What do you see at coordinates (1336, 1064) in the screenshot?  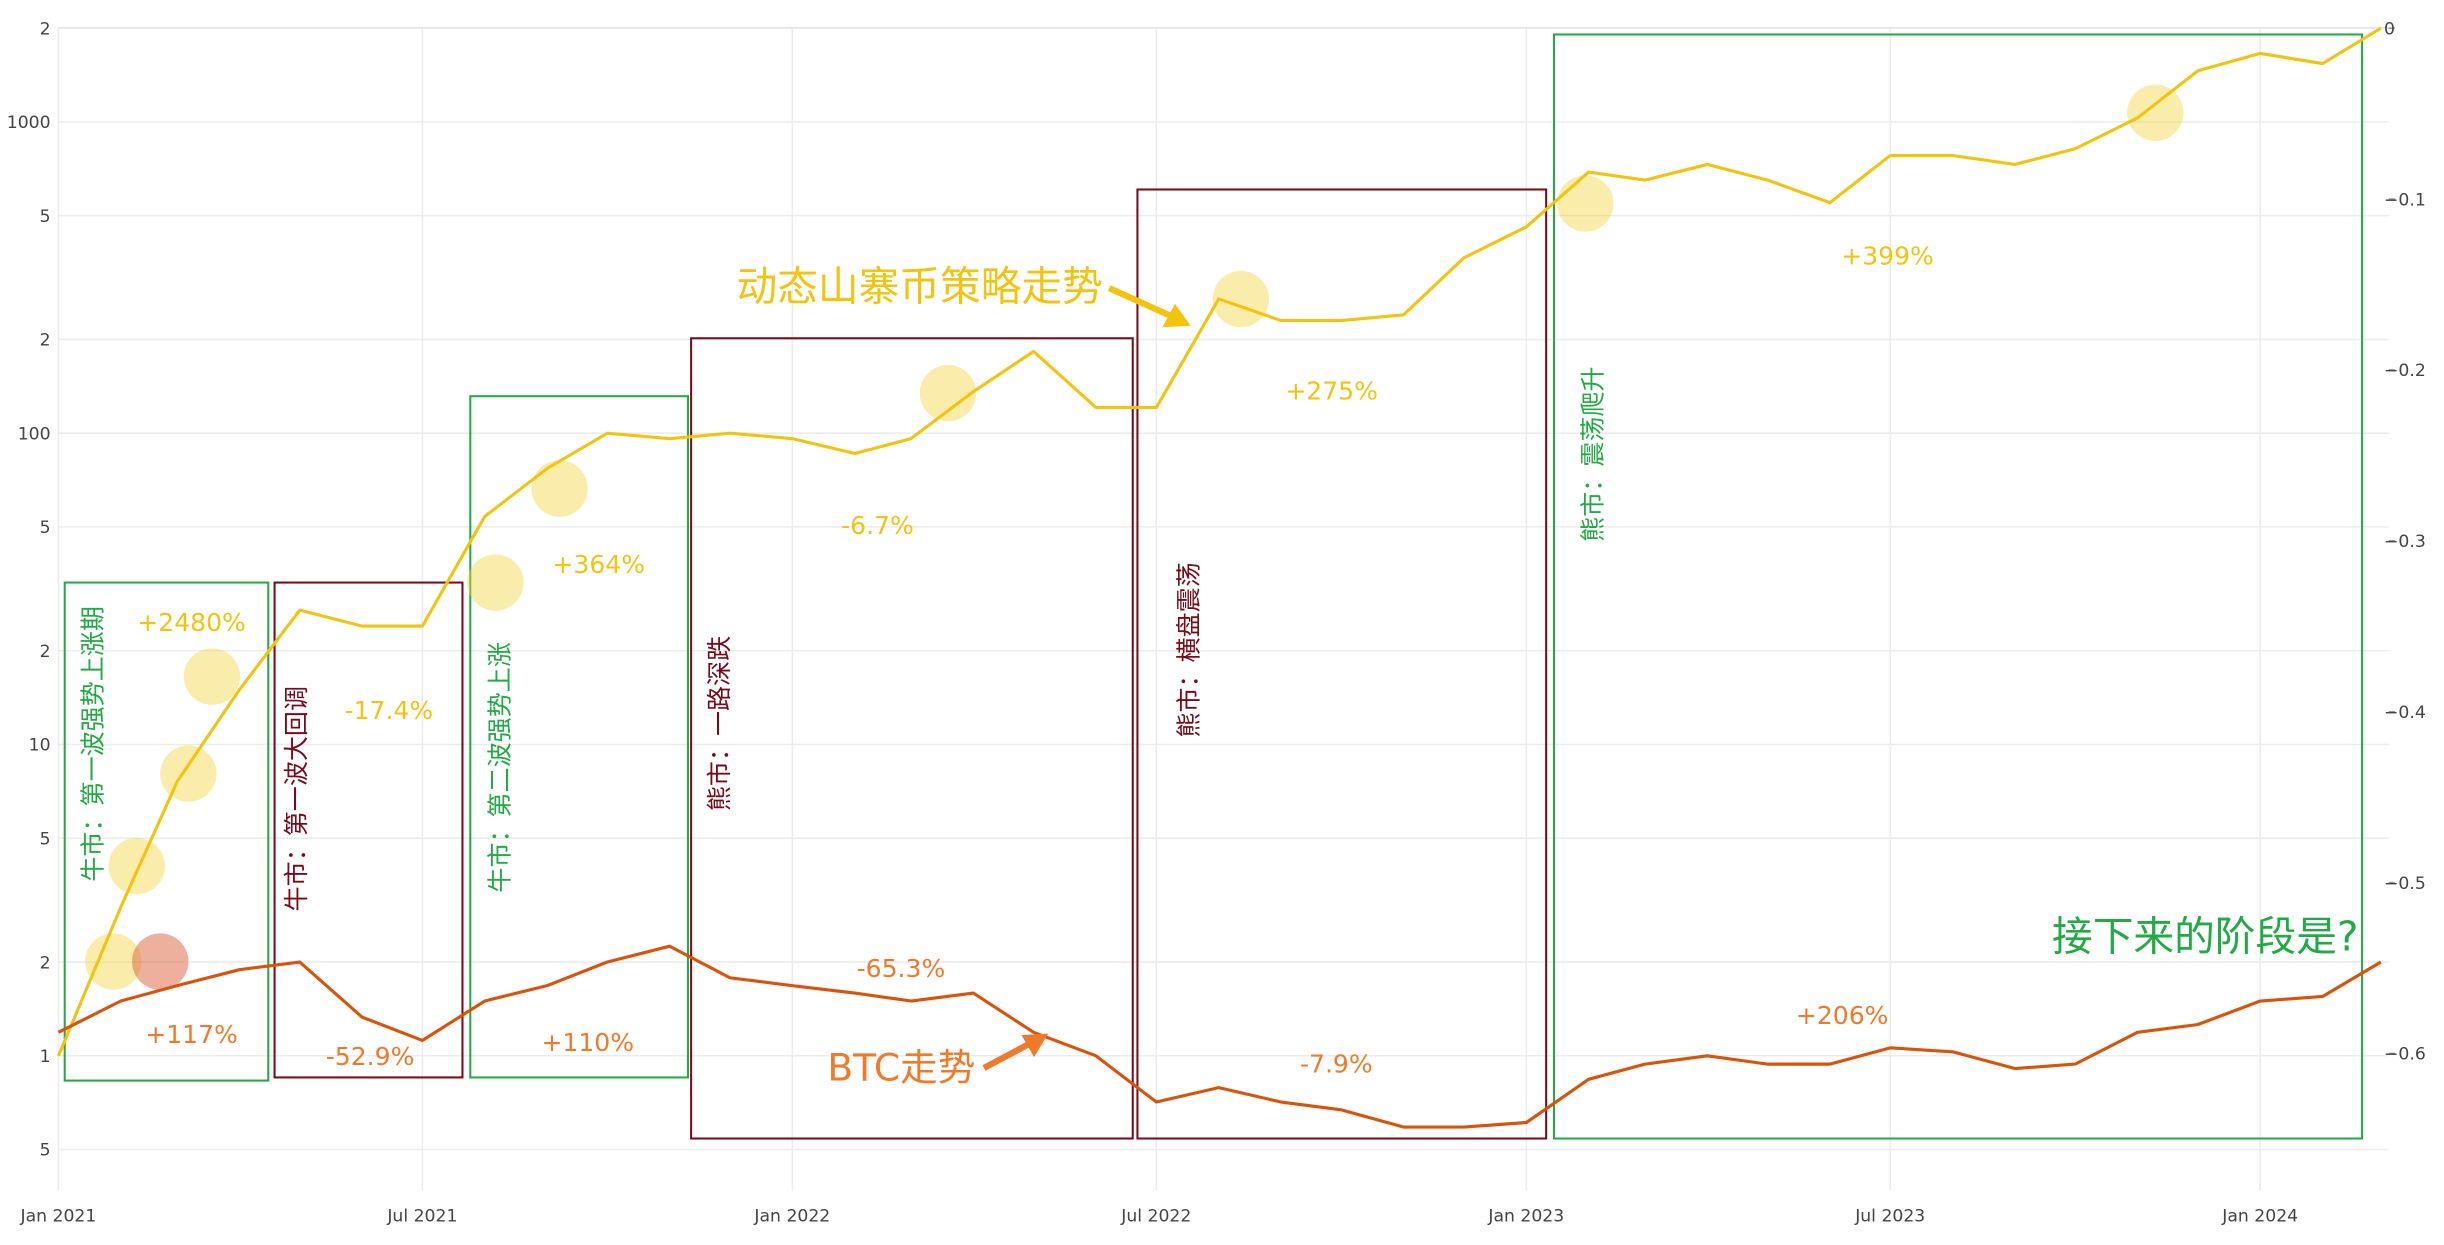 I see `btc-change-label: -7.9%` at bounding box center [1336, 1064].